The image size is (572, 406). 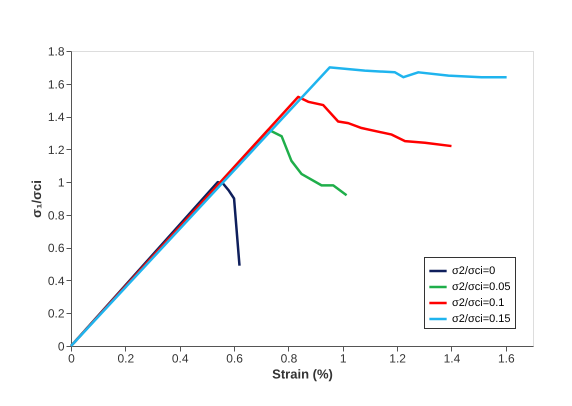 What do you see at coordinates (481, 319) in the screenshot?
I see `legend-label: σ2/σci=0.15` at bounding box center [481, 319].